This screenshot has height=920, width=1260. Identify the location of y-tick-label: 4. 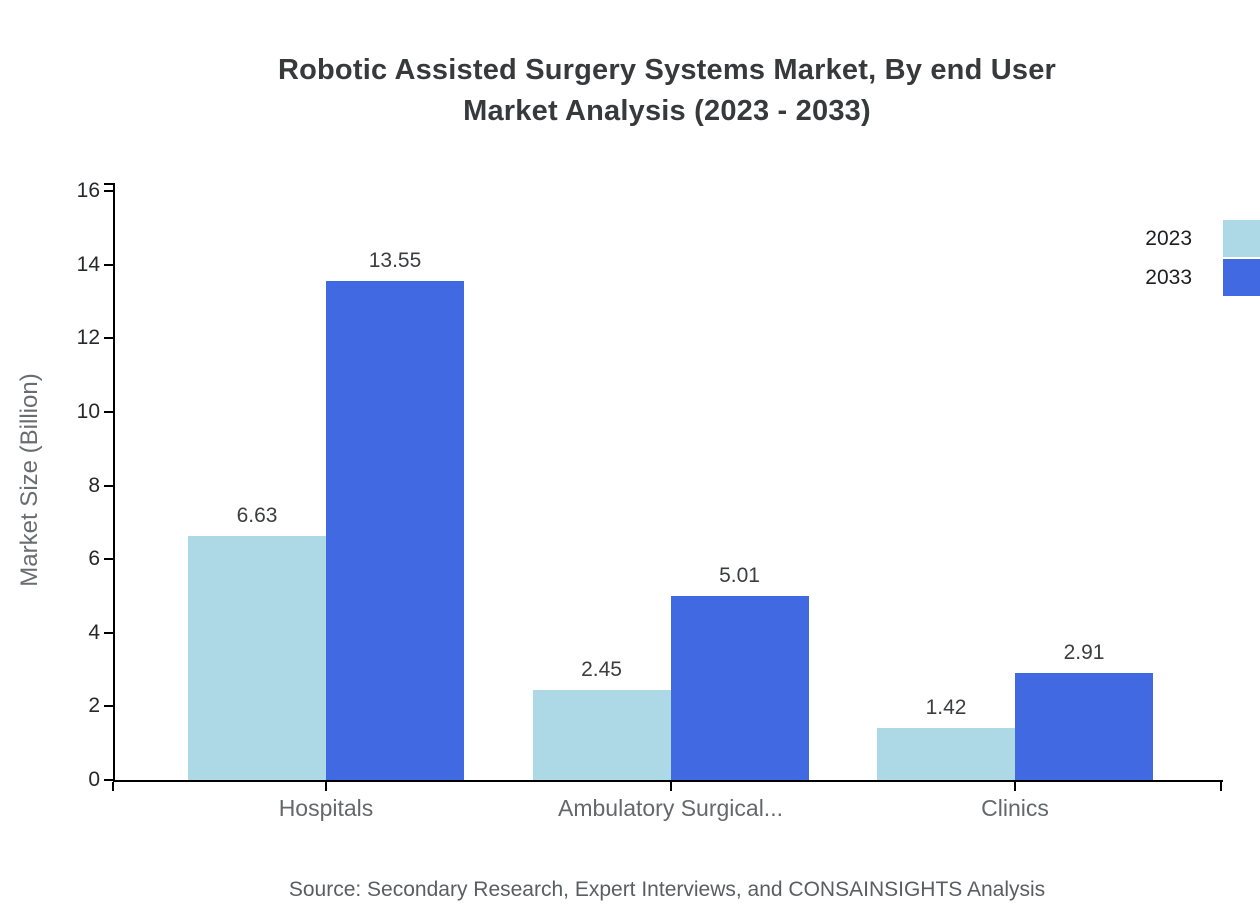
(94, 632).